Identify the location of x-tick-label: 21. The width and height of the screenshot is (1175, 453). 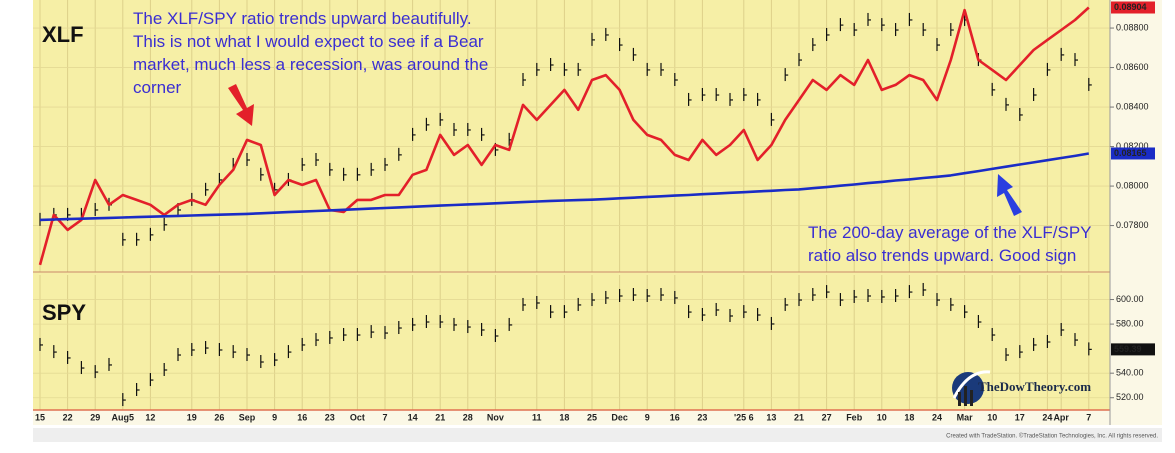
(799, 417).